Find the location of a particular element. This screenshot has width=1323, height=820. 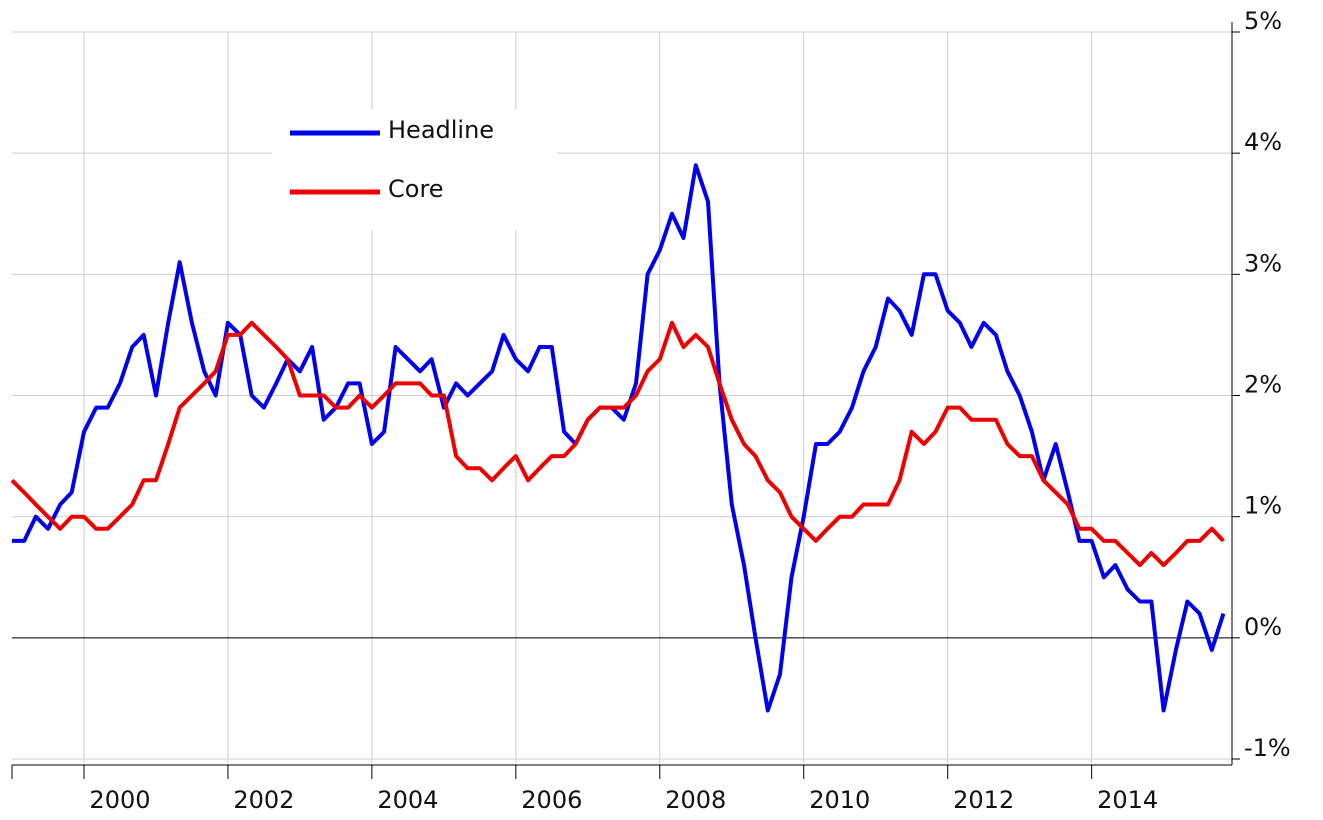

y-tick-label: 2% is located at coordinates (1263, 385).